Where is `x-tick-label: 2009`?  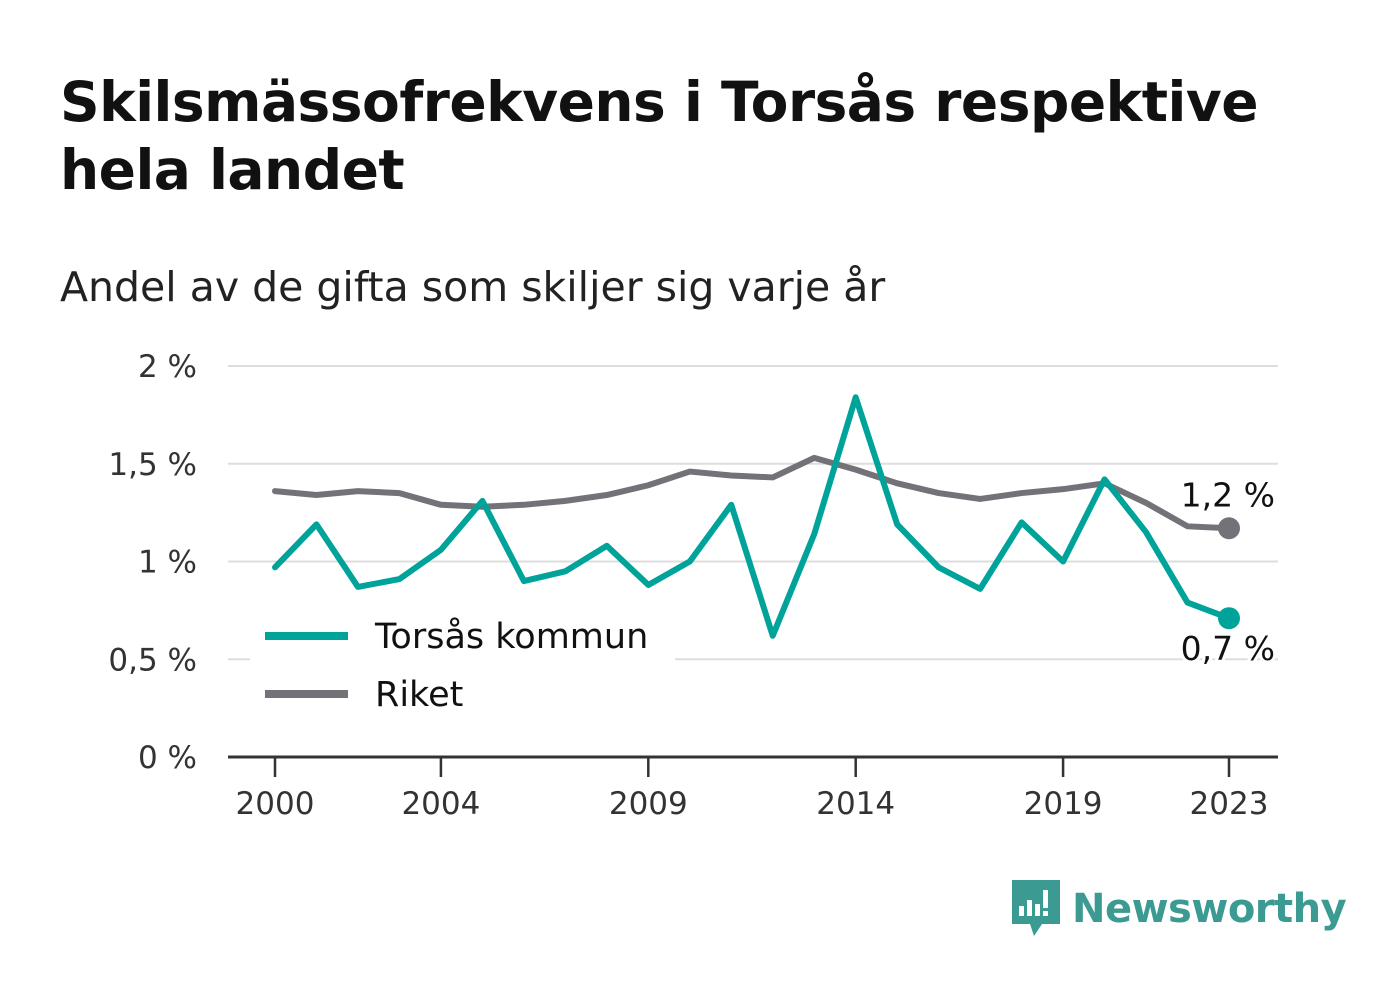 x-tick-label: 2009 is located at coordinates (648, 804).